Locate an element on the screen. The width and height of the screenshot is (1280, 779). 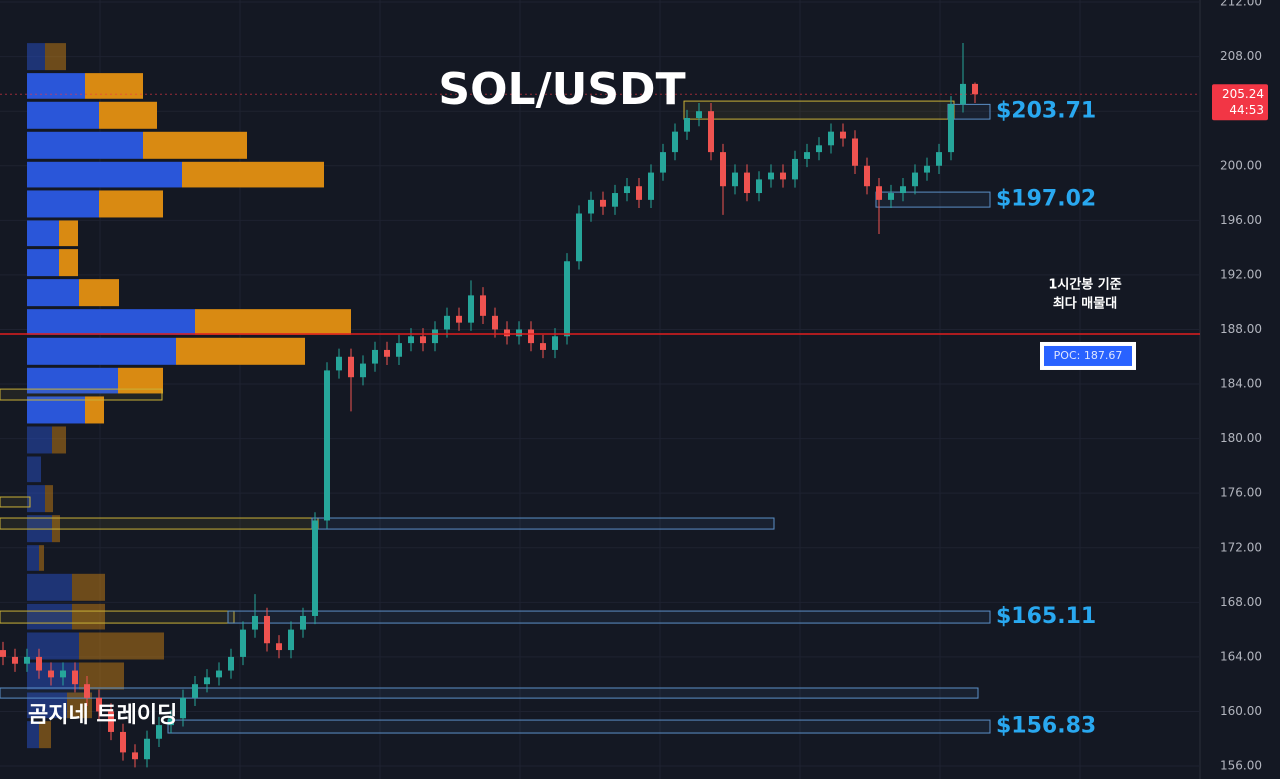
countdown: 44:53 is located at coordinates (1246, 110).